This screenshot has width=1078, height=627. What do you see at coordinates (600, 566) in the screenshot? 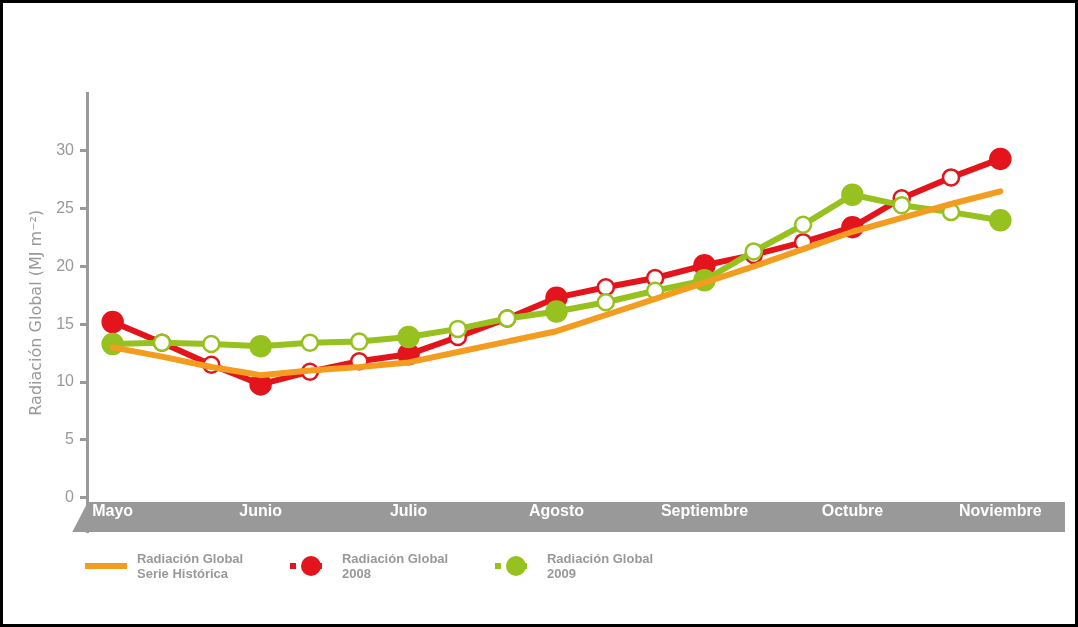
I see `legend-label: Radiación Global 2009` at bounding box center [600, 566].